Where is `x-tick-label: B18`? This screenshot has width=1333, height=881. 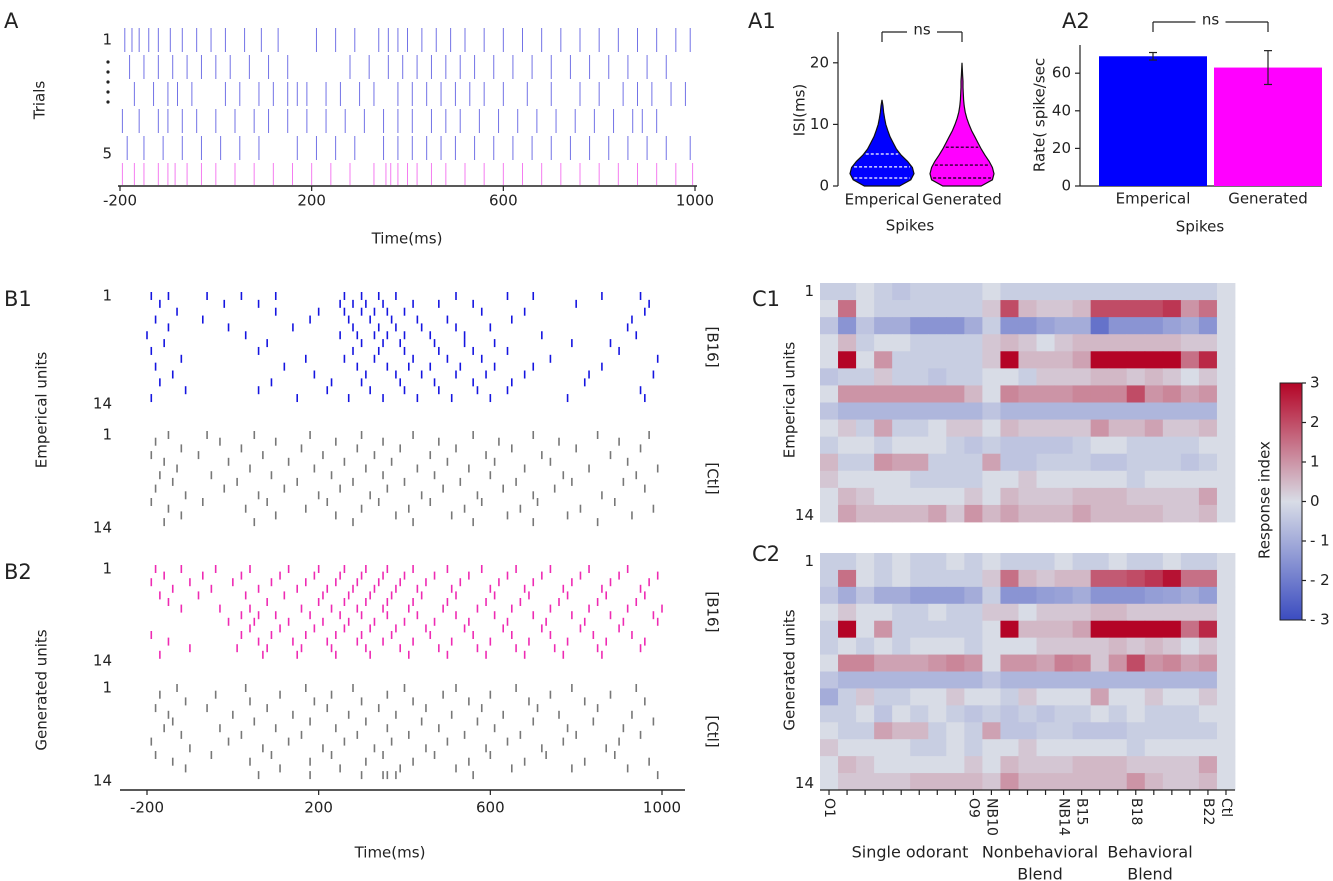
x-tick-label: B18 is located at coordinates (1136, 811).